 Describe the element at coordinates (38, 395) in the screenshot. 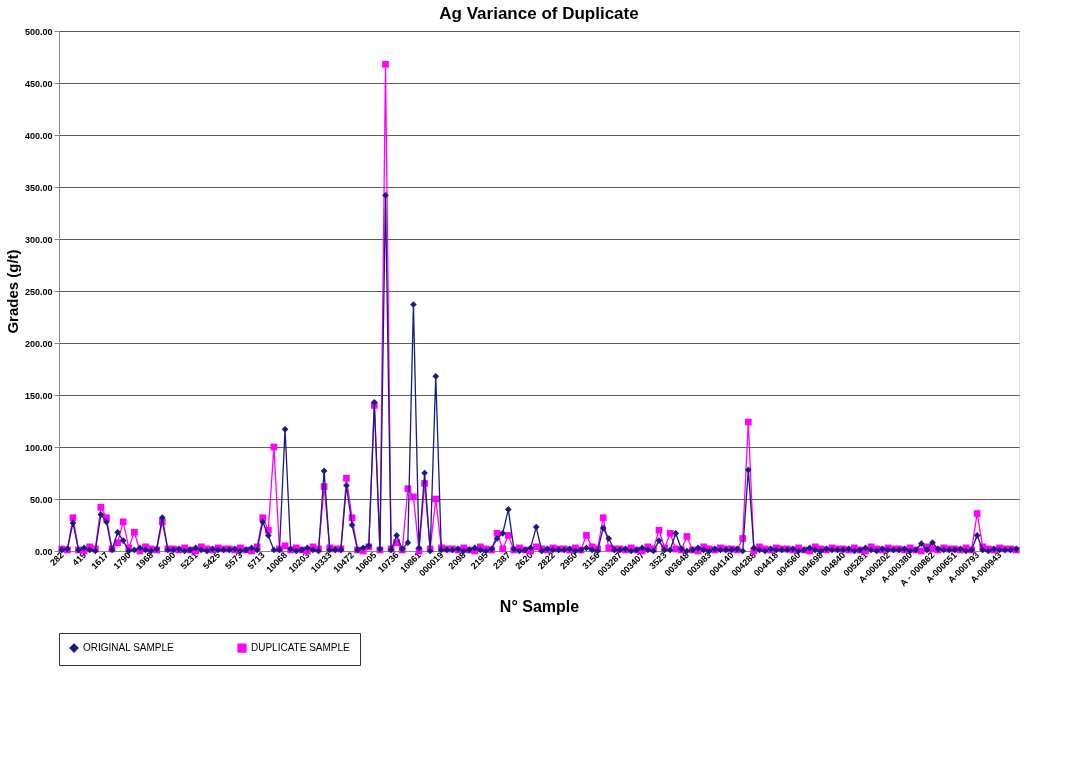

I see `y-tick-label: 150.00` at that location.